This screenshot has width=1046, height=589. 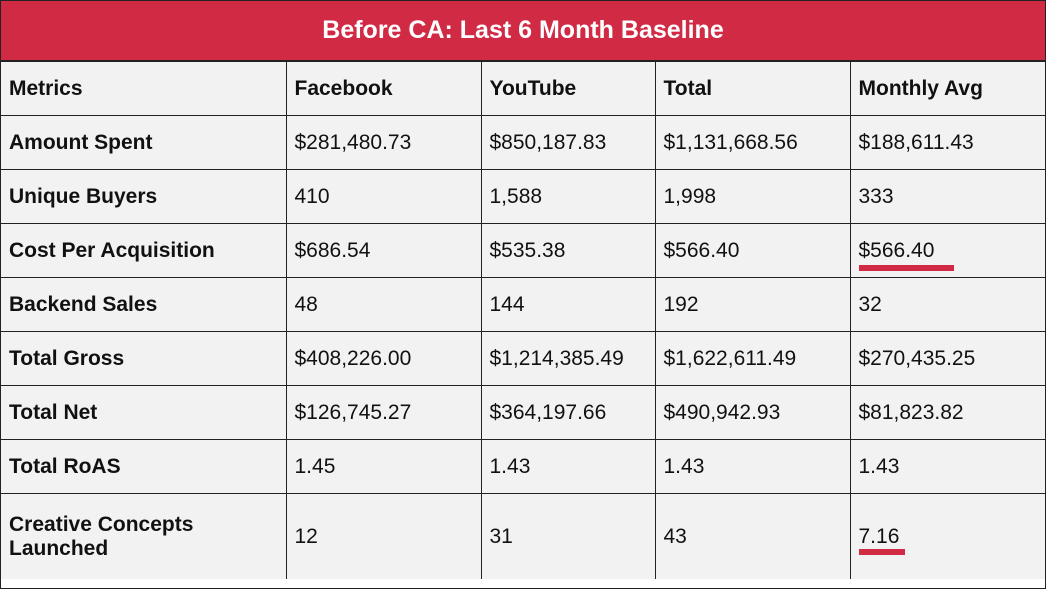 What do you see at coordinates (752, 358) in the screenshot?
I see `cell-value: $1,622,611.49` at bounding box center [752, 358].